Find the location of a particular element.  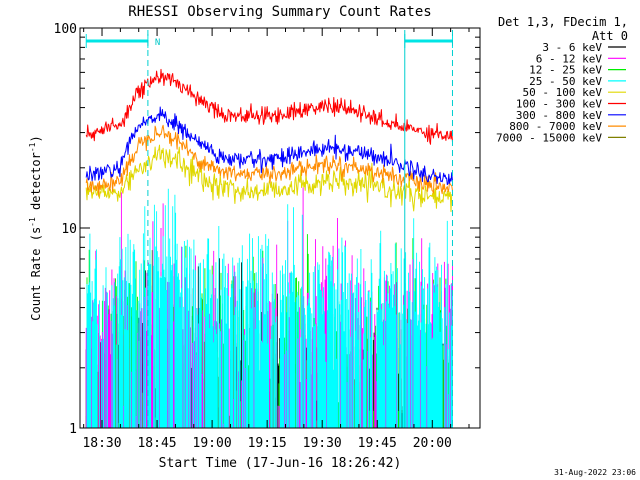

attenuator-marker: N is located at coordinates (157, 43).